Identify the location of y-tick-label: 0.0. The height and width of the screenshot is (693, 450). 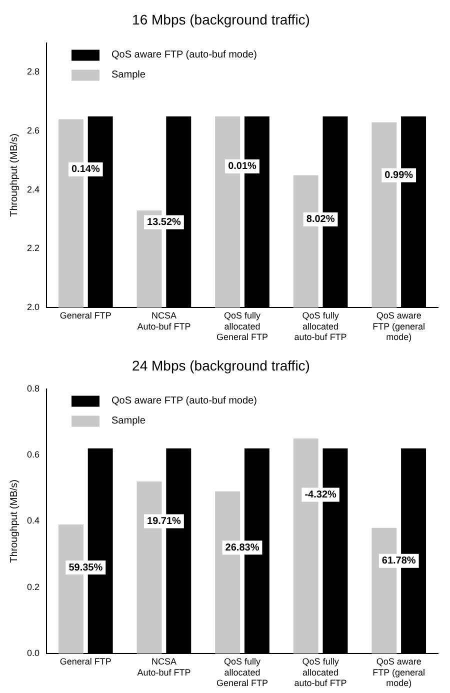
(33, 653).